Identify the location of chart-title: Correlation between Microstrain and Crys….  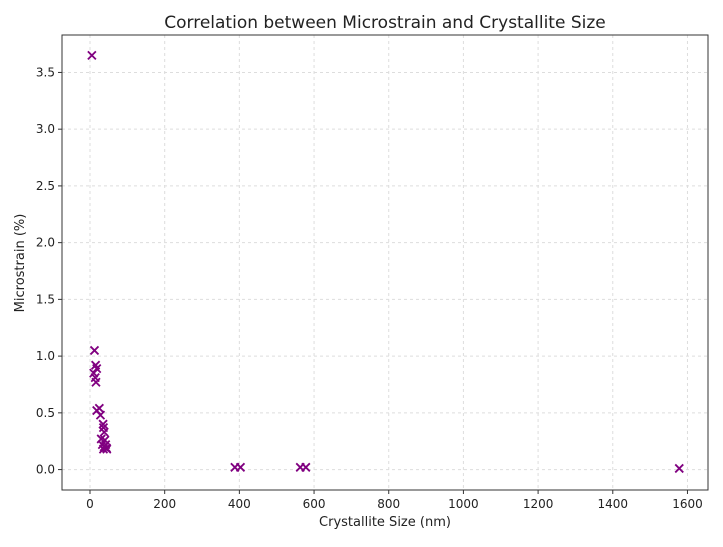
(385, 23).